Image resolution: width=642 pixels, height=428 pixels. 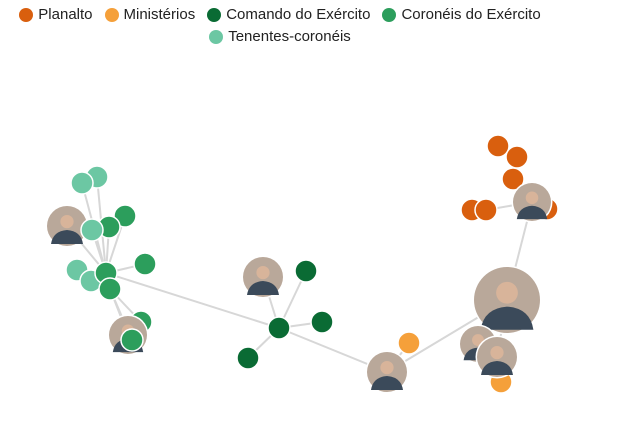 What do you see at coordinates (289, 36) in the screenshot?
I see `legend-label-tenentes: Tenentes-coronéis` at bounding box center [289, 36].